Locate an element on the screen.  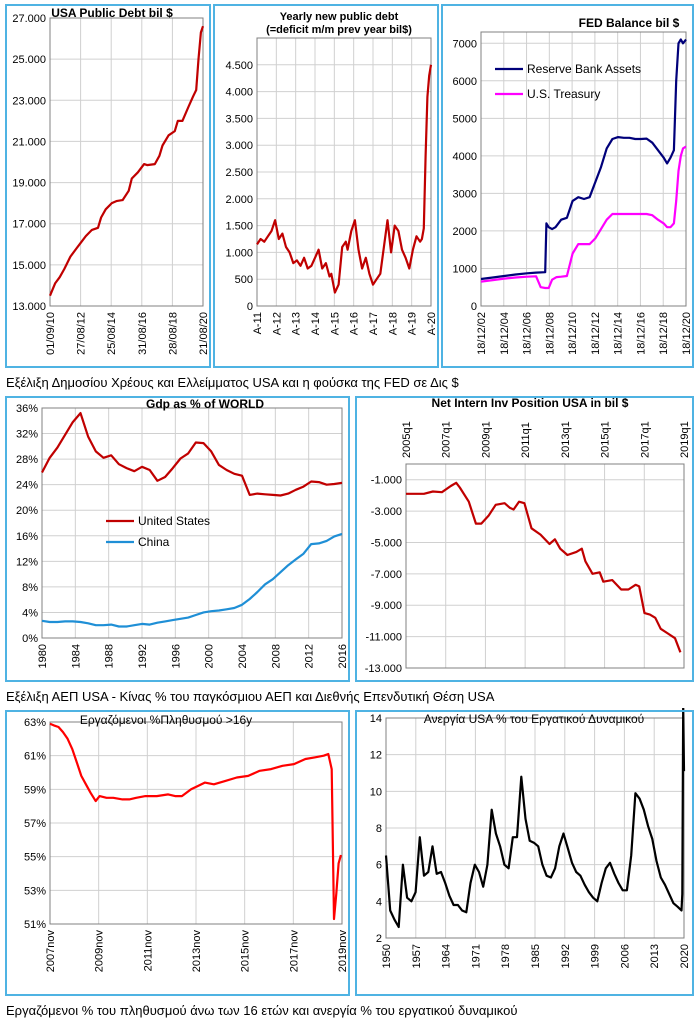
x-tick-label: 18/12/06 is located at coordinates (528, 333).